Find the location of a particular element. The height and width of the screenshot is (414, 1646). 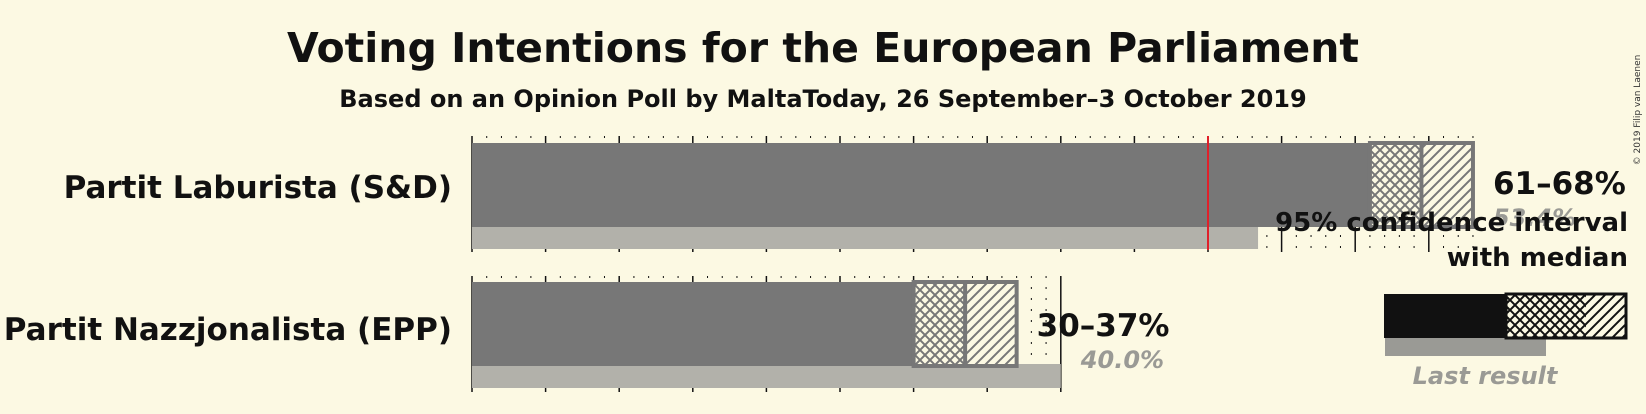

legend-solid-swatch is located at coordinates (1445, 316).